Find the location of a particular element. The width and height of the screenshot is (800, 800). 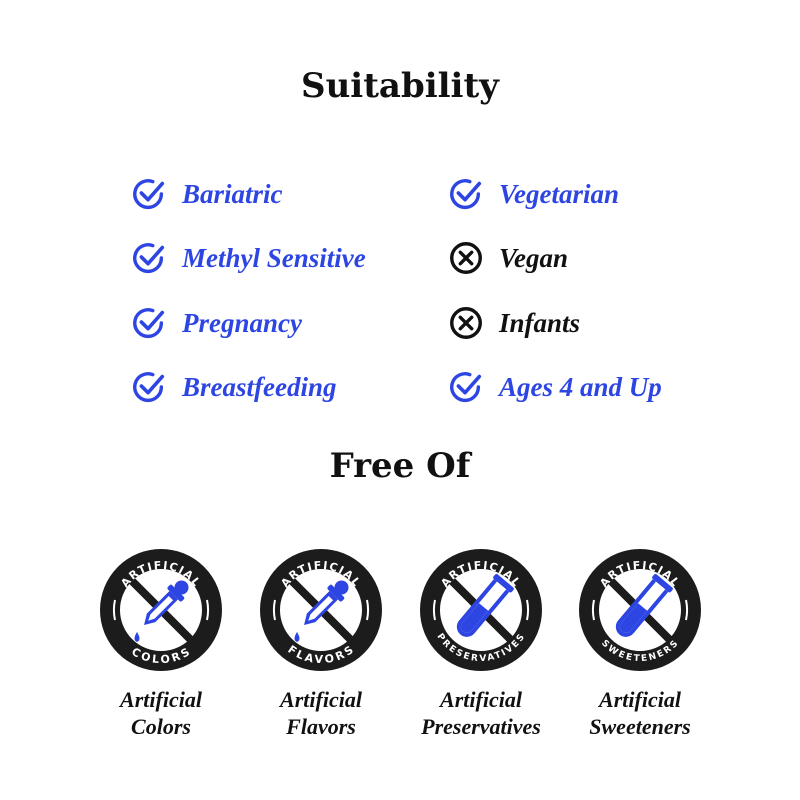

suitability-item: Infants is located at coordinates (513, 323).